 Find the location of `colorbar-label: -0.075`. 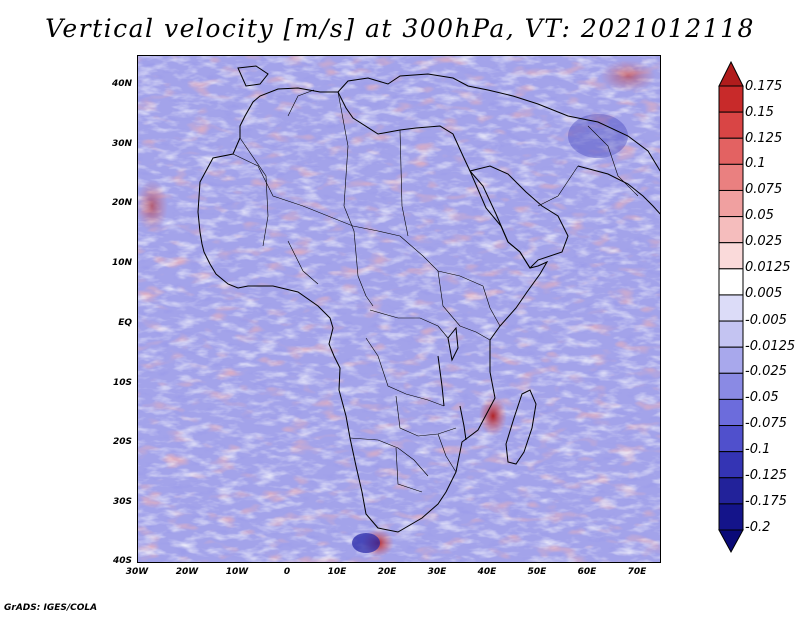

colorbar-label: -0.075 is located at coordinates (766, 423).